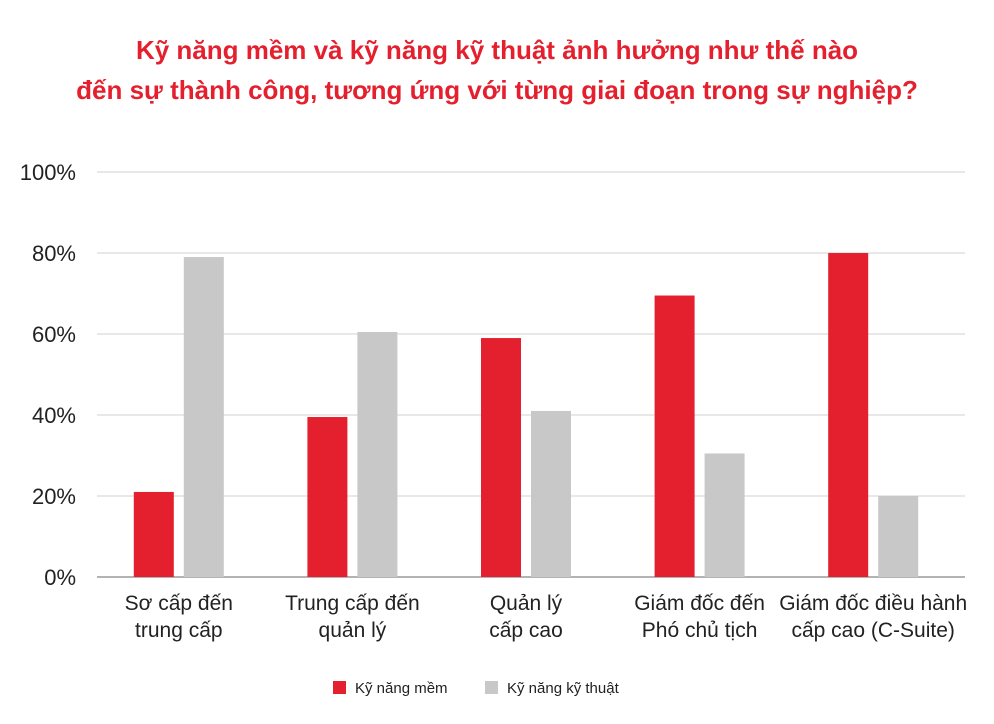 This screenshot has height=724, width=994. Describe the element at coordinates (873, 617) in the screenshot. I see `x-category-label: Giám đốc điều hành cấp cao (C-Suite)` at that location.